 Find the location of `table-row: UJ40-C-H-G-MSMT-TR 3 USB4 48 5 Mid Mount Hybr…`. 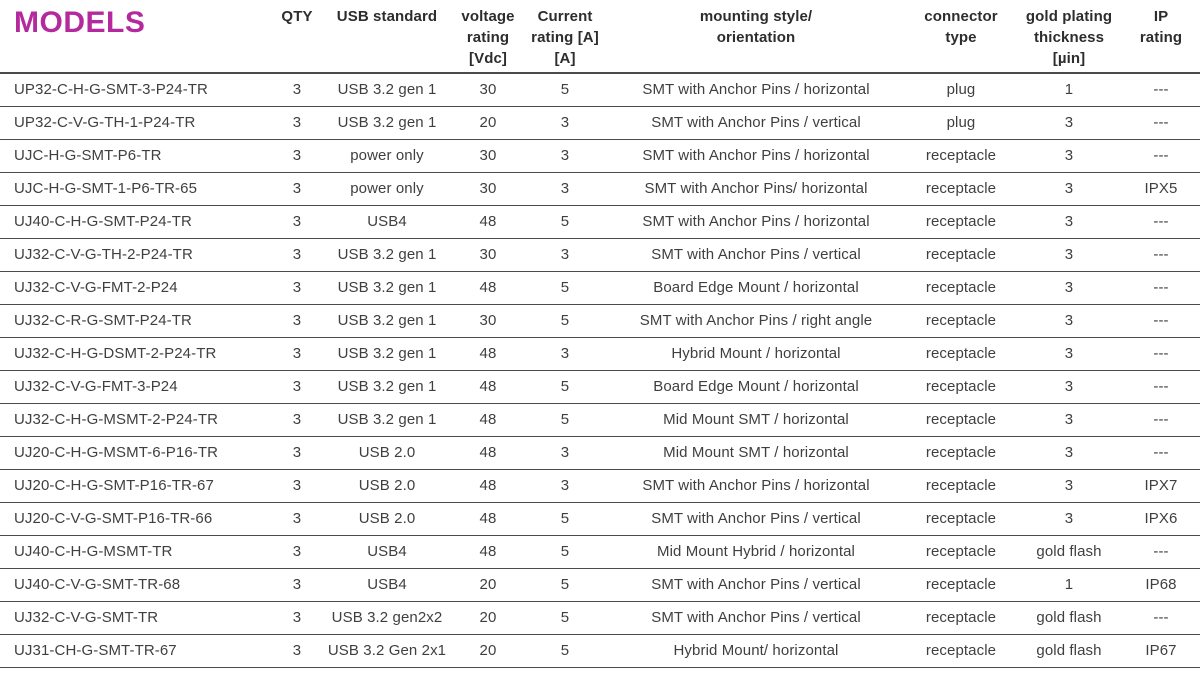

table-row: UJ40-C-H-G-MSMT-TR 3 USB4 48 5 Mid Mount Hybr… is located at coordinates (600, 551).